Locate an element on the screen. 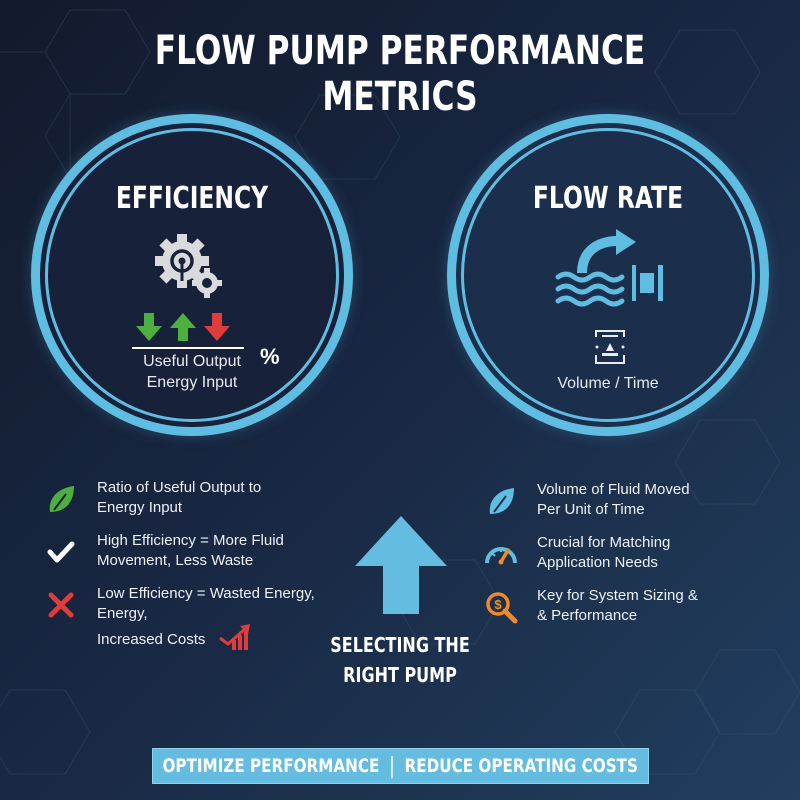 This screenshot has height=800, width=800. efficiency-fraction: Useful Output Energy Input is located at coordinates (192, 372).